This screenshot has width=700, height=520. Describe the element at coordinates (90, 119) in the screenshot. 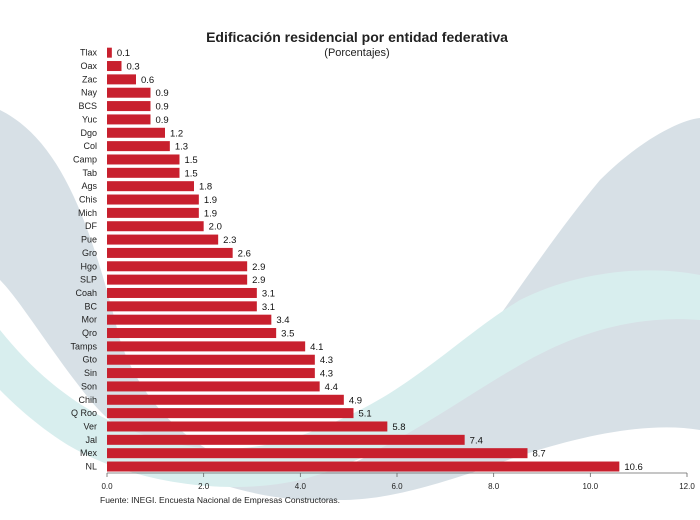

I see `category-label: Yuc` at that location.